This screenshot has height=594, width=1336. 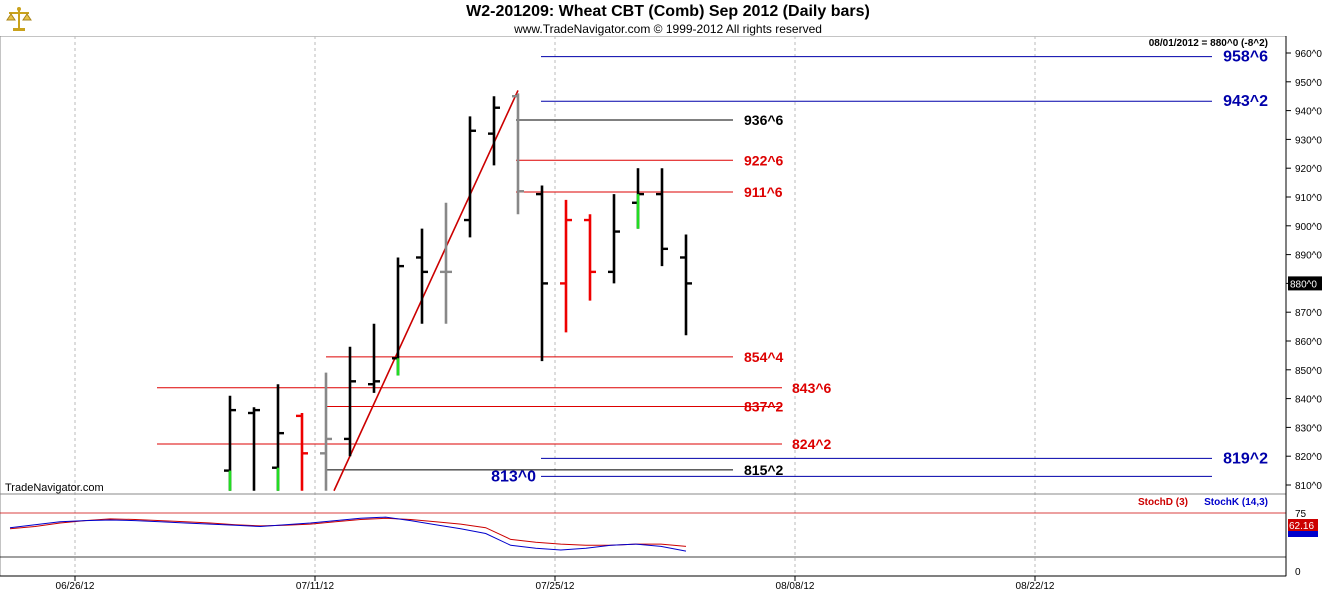 I want to click on stoch-k-line, so click(x=348, y=534).